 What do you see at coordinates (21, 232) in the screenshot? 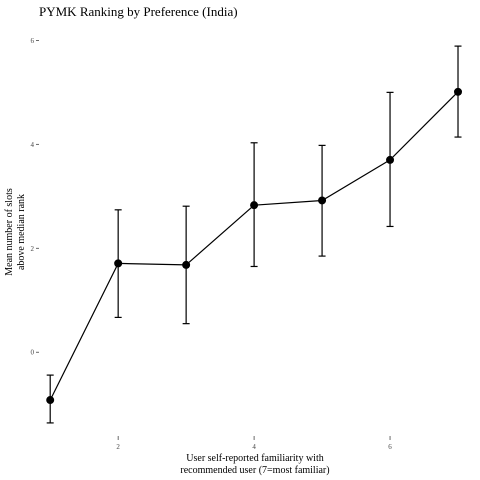
I see `y-axis-label-line-2: above median rank` at bounding box center [21, 232].